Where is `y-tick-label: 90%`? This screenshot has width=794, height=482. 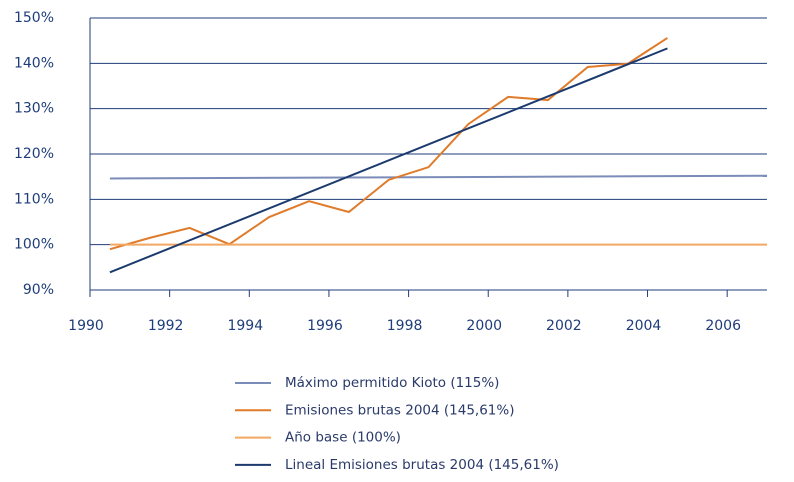 y-tick-label: 90% is located at coordinates (38, 290).